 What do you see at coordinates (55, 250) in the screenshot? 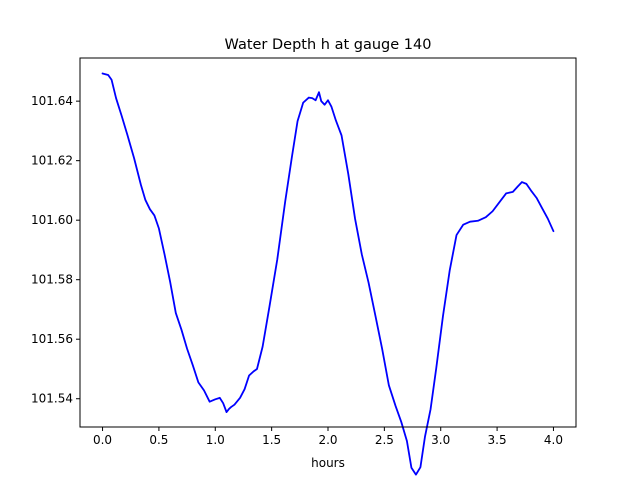
I see `y-axis-ticks: 101.54 101.56 101.58 101.60 101.62 101.64` at bounding box center [55, 250].